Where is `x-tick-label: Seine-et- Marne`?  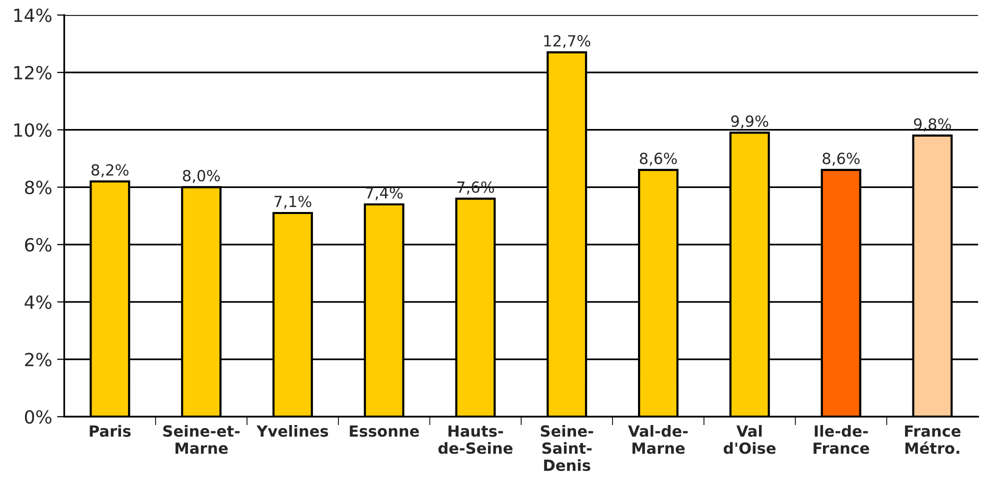
x-tick-label: Seine-et- Marne is located at coordinates (201, 439).